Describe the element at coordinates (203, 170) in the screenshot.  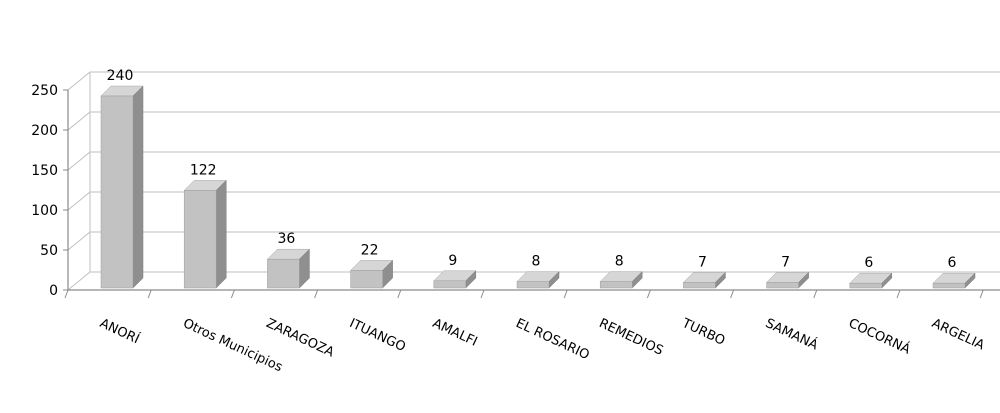
I see `data-label: 122` at that location.